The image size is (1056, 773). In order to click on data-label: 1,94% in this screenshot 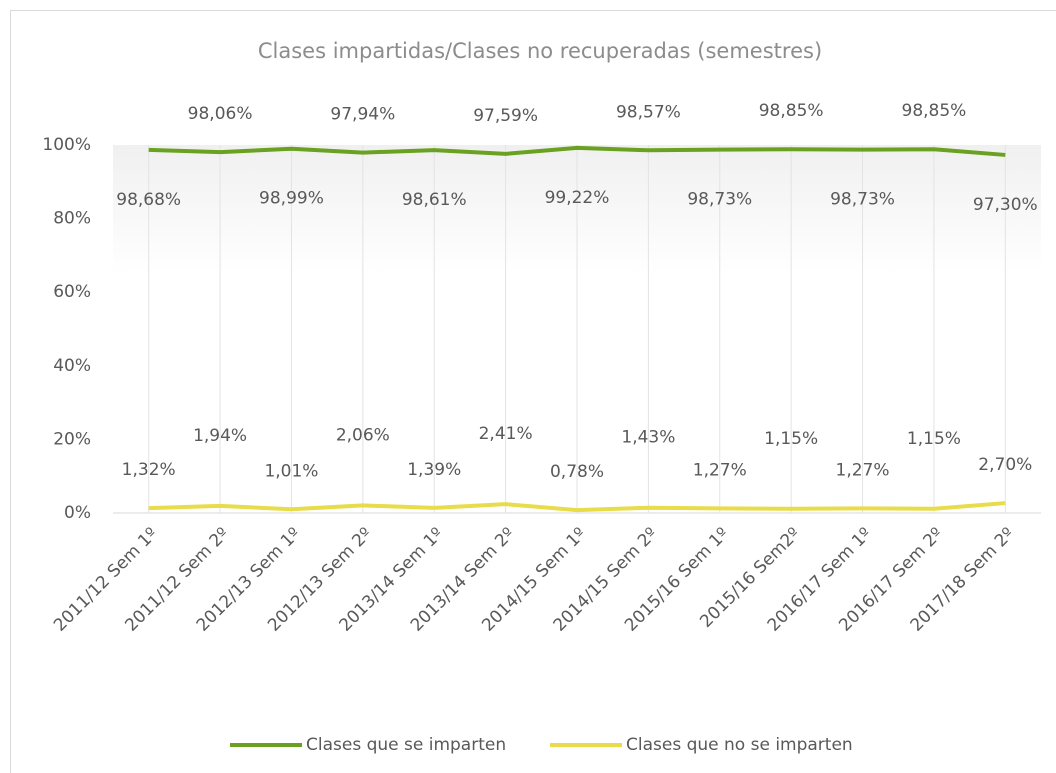, I will do `click(220, 436)`.